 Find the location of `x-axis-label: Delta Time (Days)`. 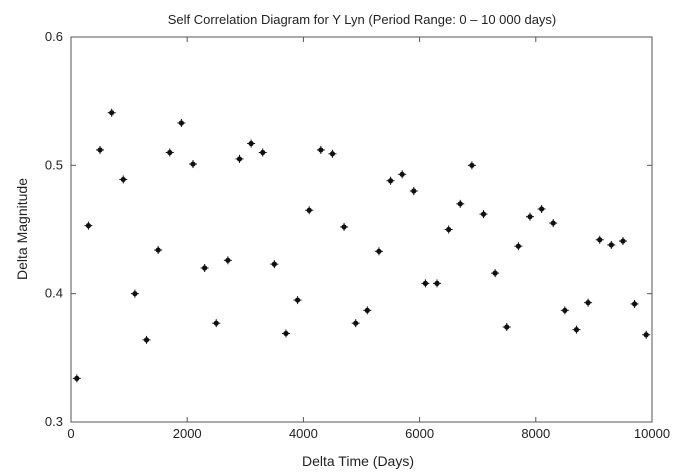

x-axis-label: Delta Time (Days) is located at coordinates (358, 461).